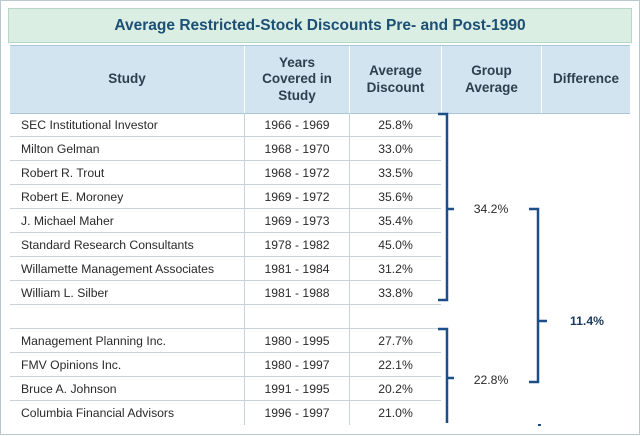 Image resolution: width=640 pixels, height=436 pixels. I want to click on study-discount: 22.1%, so click(395, 365).